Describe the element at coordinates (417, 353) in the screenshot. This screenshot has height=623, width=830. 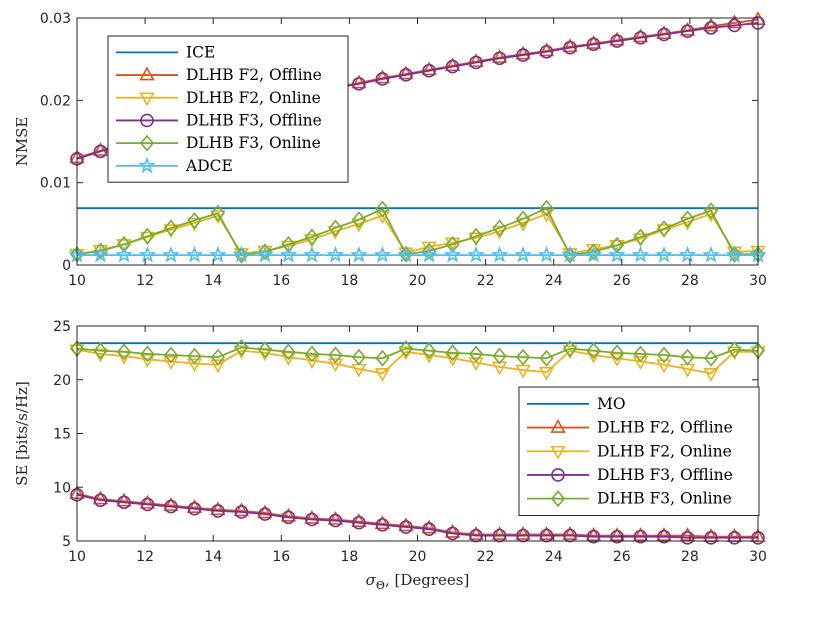
I see `series-line-dlhb-f3-online` at that location.